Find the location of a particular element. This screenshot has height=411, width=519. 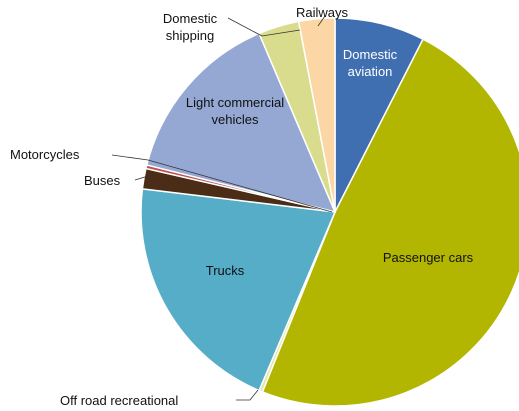

slice-label: Trucks is located at coordinates (225, 270).